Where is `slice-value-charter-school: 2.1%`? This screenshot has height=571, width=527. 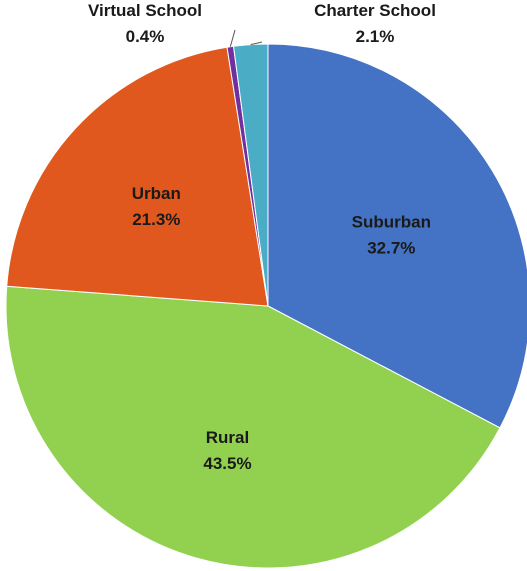
slice-value-charter-school: 2.1% is located at coordinates (375, 36).